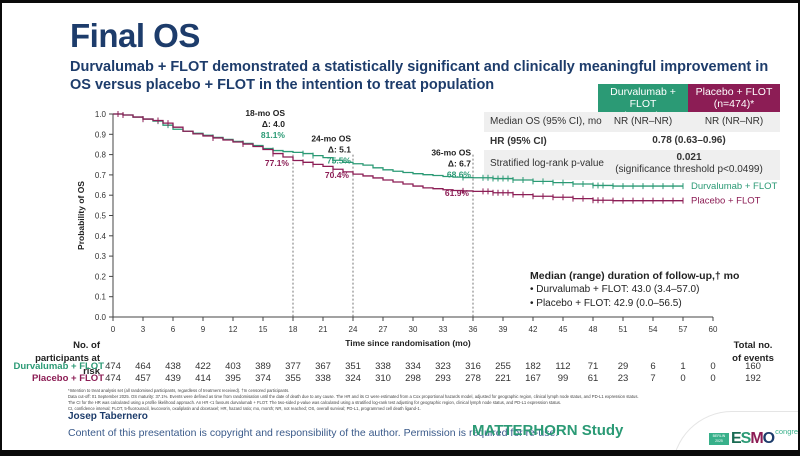  What do you see at coordinates (58, 366) in the screenshot?
I see `risk-row-label: Durvalumab + FLOT` at bounding box center [58, 366].